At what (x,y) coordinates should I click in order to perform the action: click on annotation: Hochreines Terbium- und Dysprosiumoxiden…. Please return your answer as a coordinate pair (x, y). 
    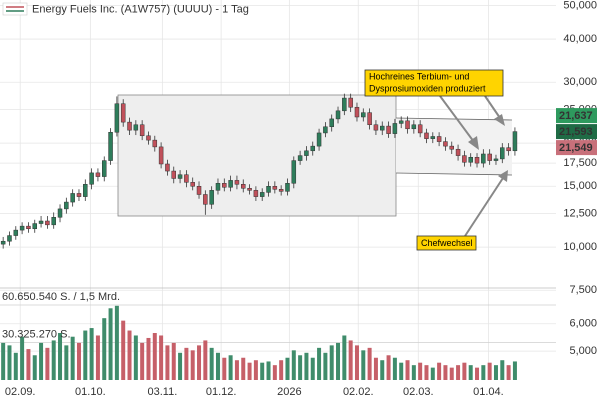
    Looking at the image, I should click on (434, 83).